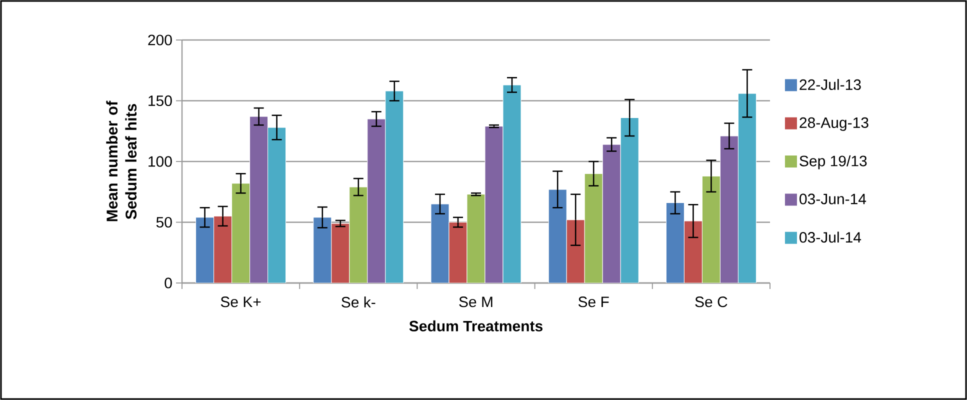 This screenshot has width=967, height=400. What do you see at coordinates (160, 40) in the screenshot?
I see `y-tick-label: 200` at bounding box center [160, 40].